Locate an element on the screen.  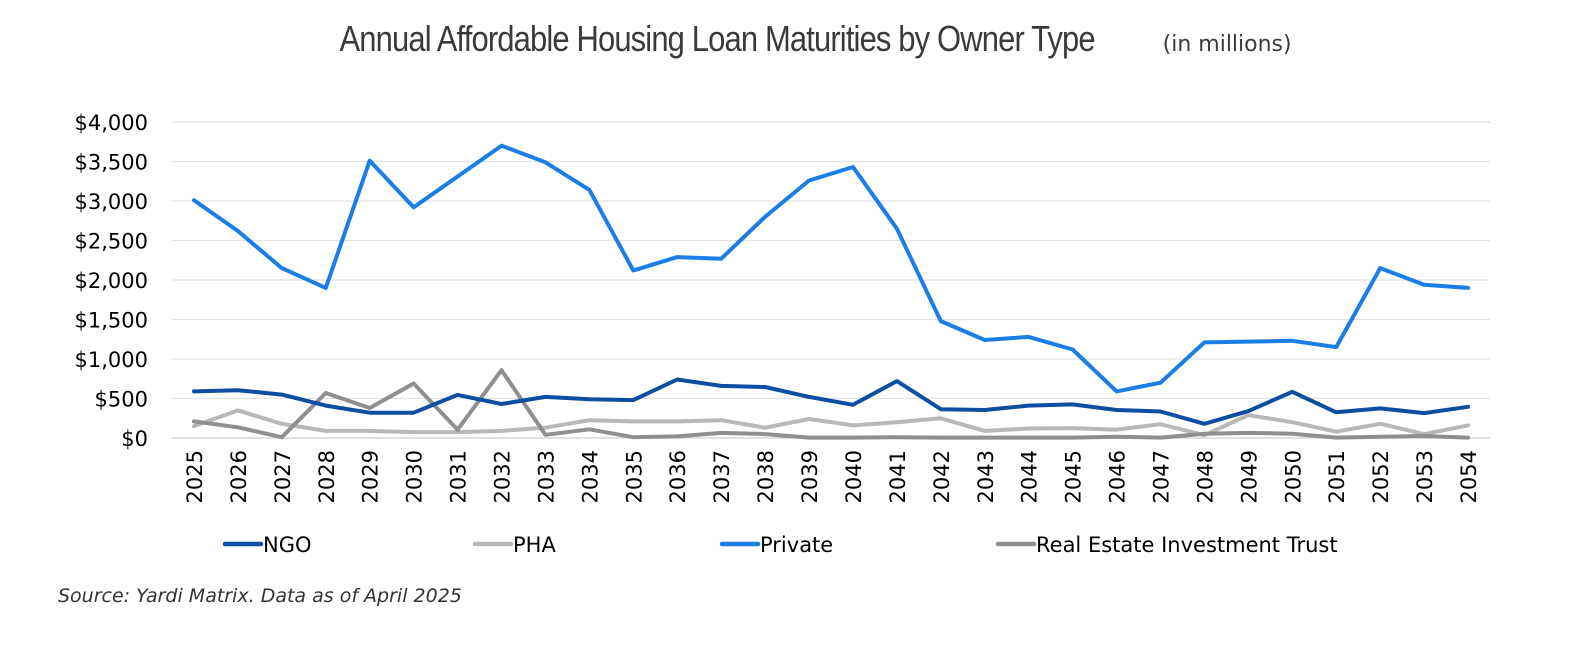
x-tick-label: 2029 is located at coordinates (371, 476).